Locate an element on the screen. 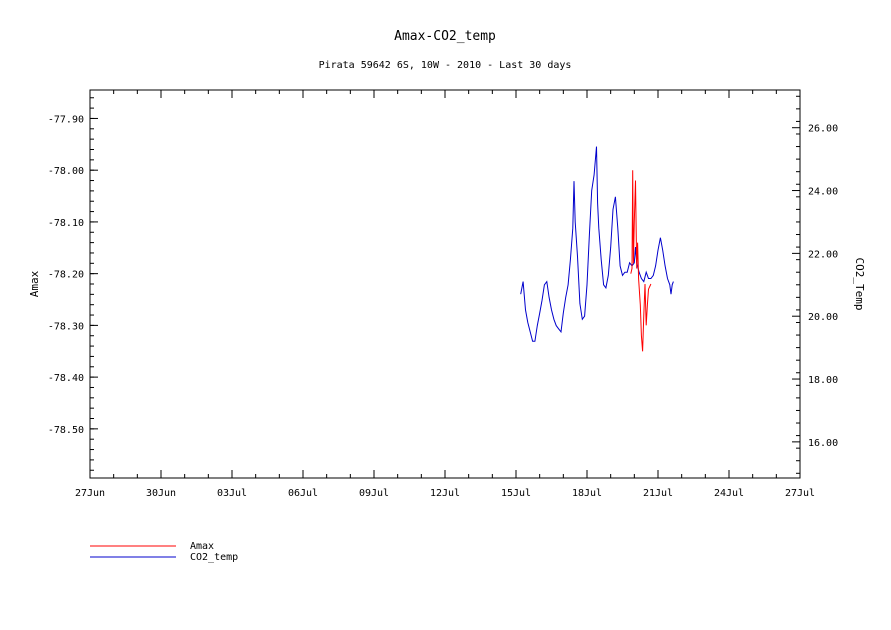 This screenshot has width=891, height=630. series-layer is located at coordinates (597, 249).